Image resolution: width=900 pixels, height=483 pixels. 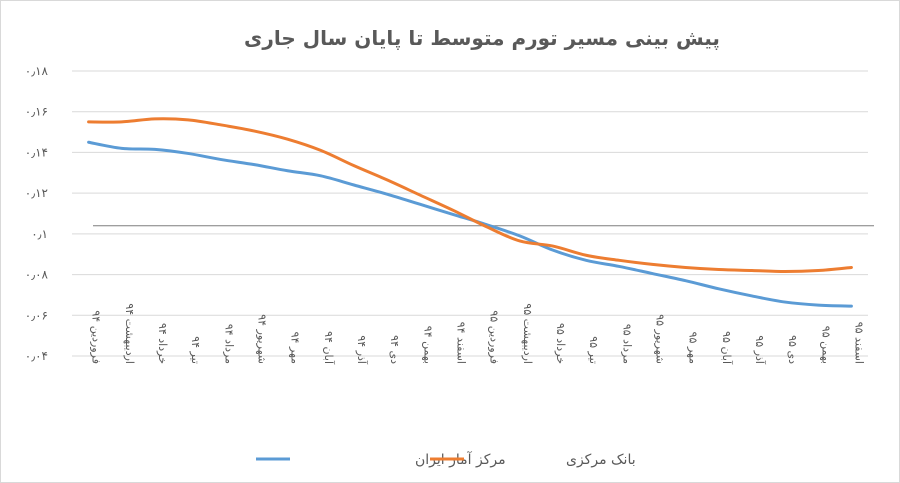 What do you see at coordinates (129, 333) in the screenshot?
I see `x-tick-label: اردیبهشت ۹۴` at bounding box center [129, 333].